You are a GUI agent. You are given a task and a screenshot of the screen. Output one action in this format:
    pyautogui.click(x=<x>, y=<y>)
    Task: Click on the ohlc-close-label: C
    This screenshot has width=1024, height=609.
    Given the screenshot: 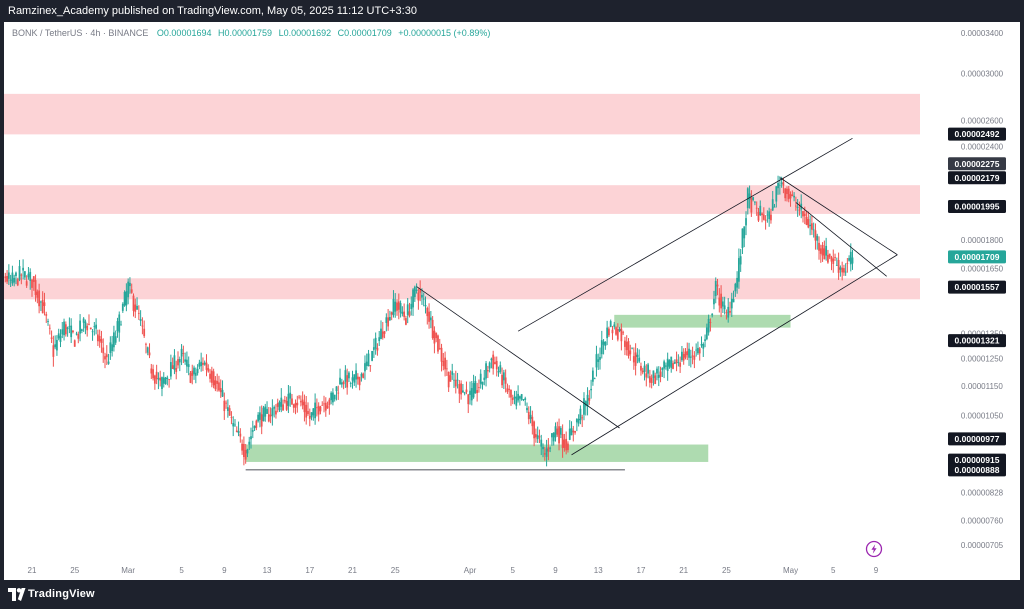 What is the action you would take?
    pyautogui.click(x=341, y=33)
    